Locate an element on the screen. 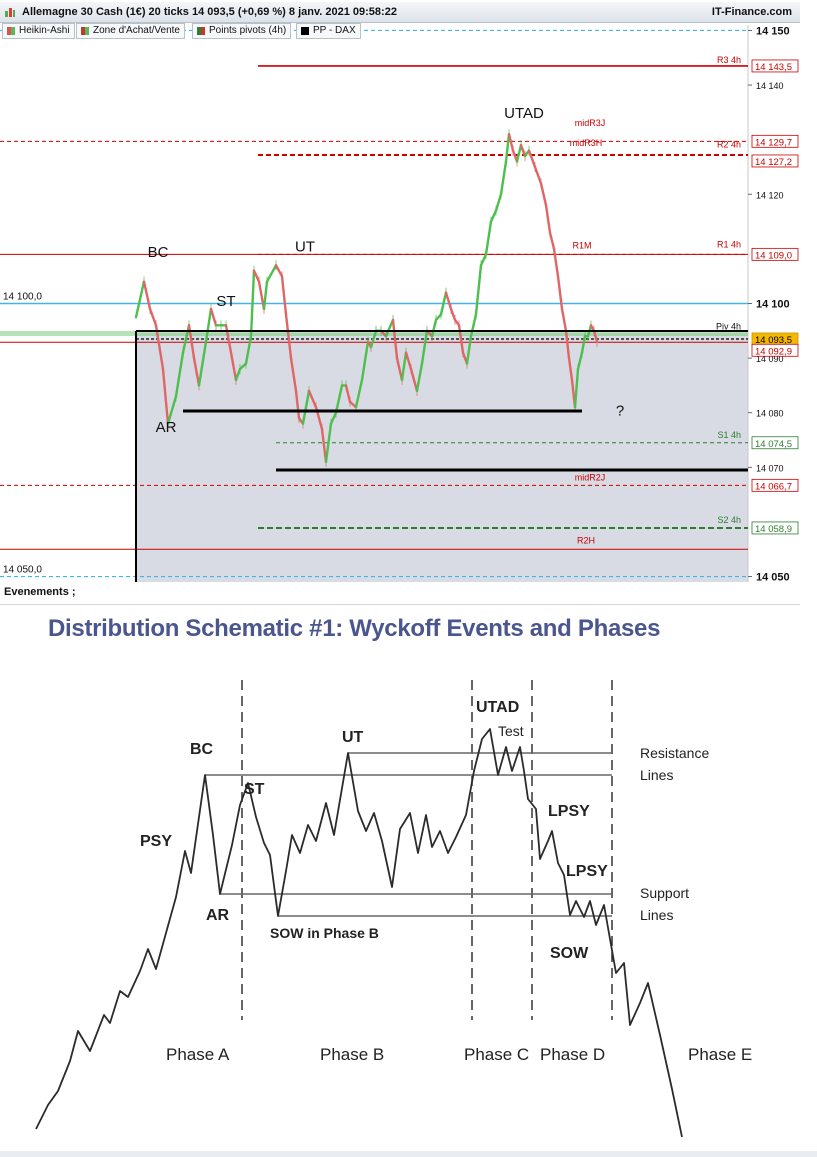 The image size is (817, 1157). label-sow: SOW is located at coordinates (569, 953).